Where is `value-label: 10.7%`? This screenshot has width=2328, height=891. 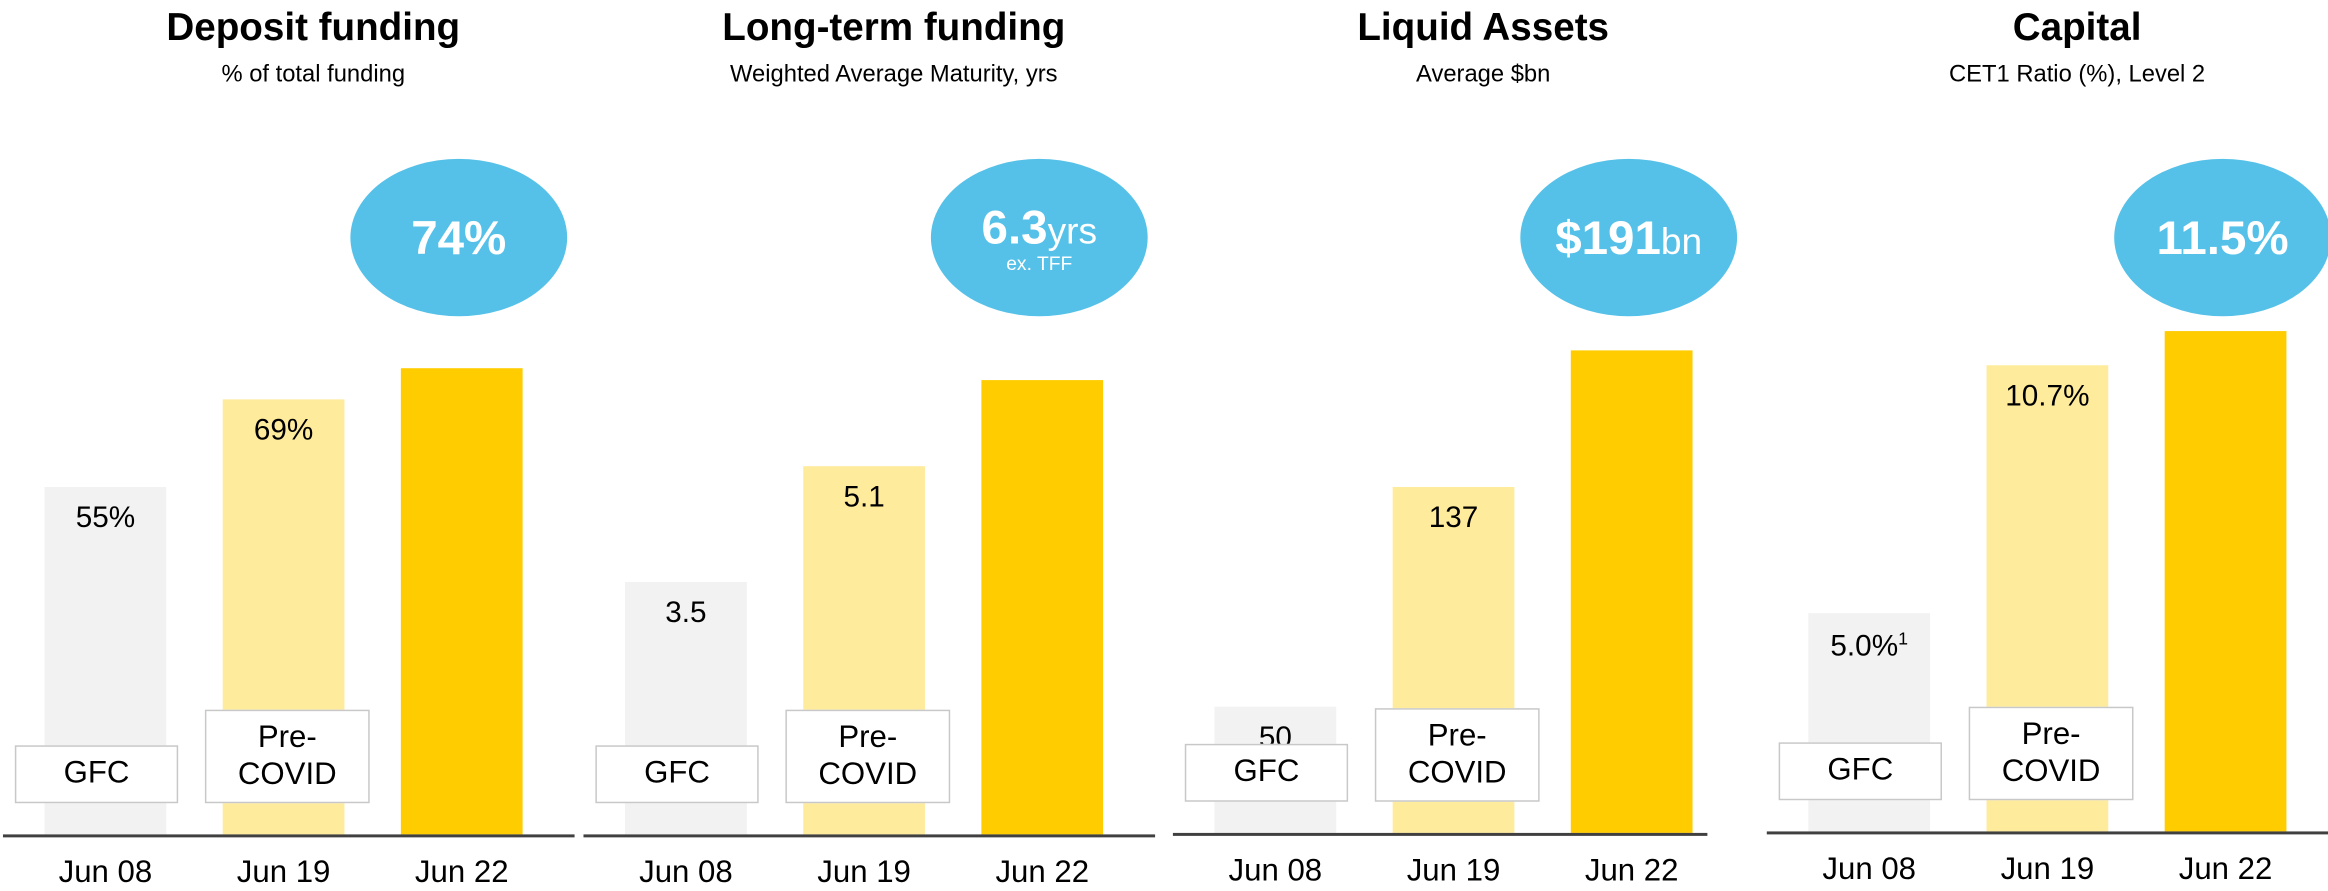 value-label: 10.7% is located at coordinates (2047, 398).